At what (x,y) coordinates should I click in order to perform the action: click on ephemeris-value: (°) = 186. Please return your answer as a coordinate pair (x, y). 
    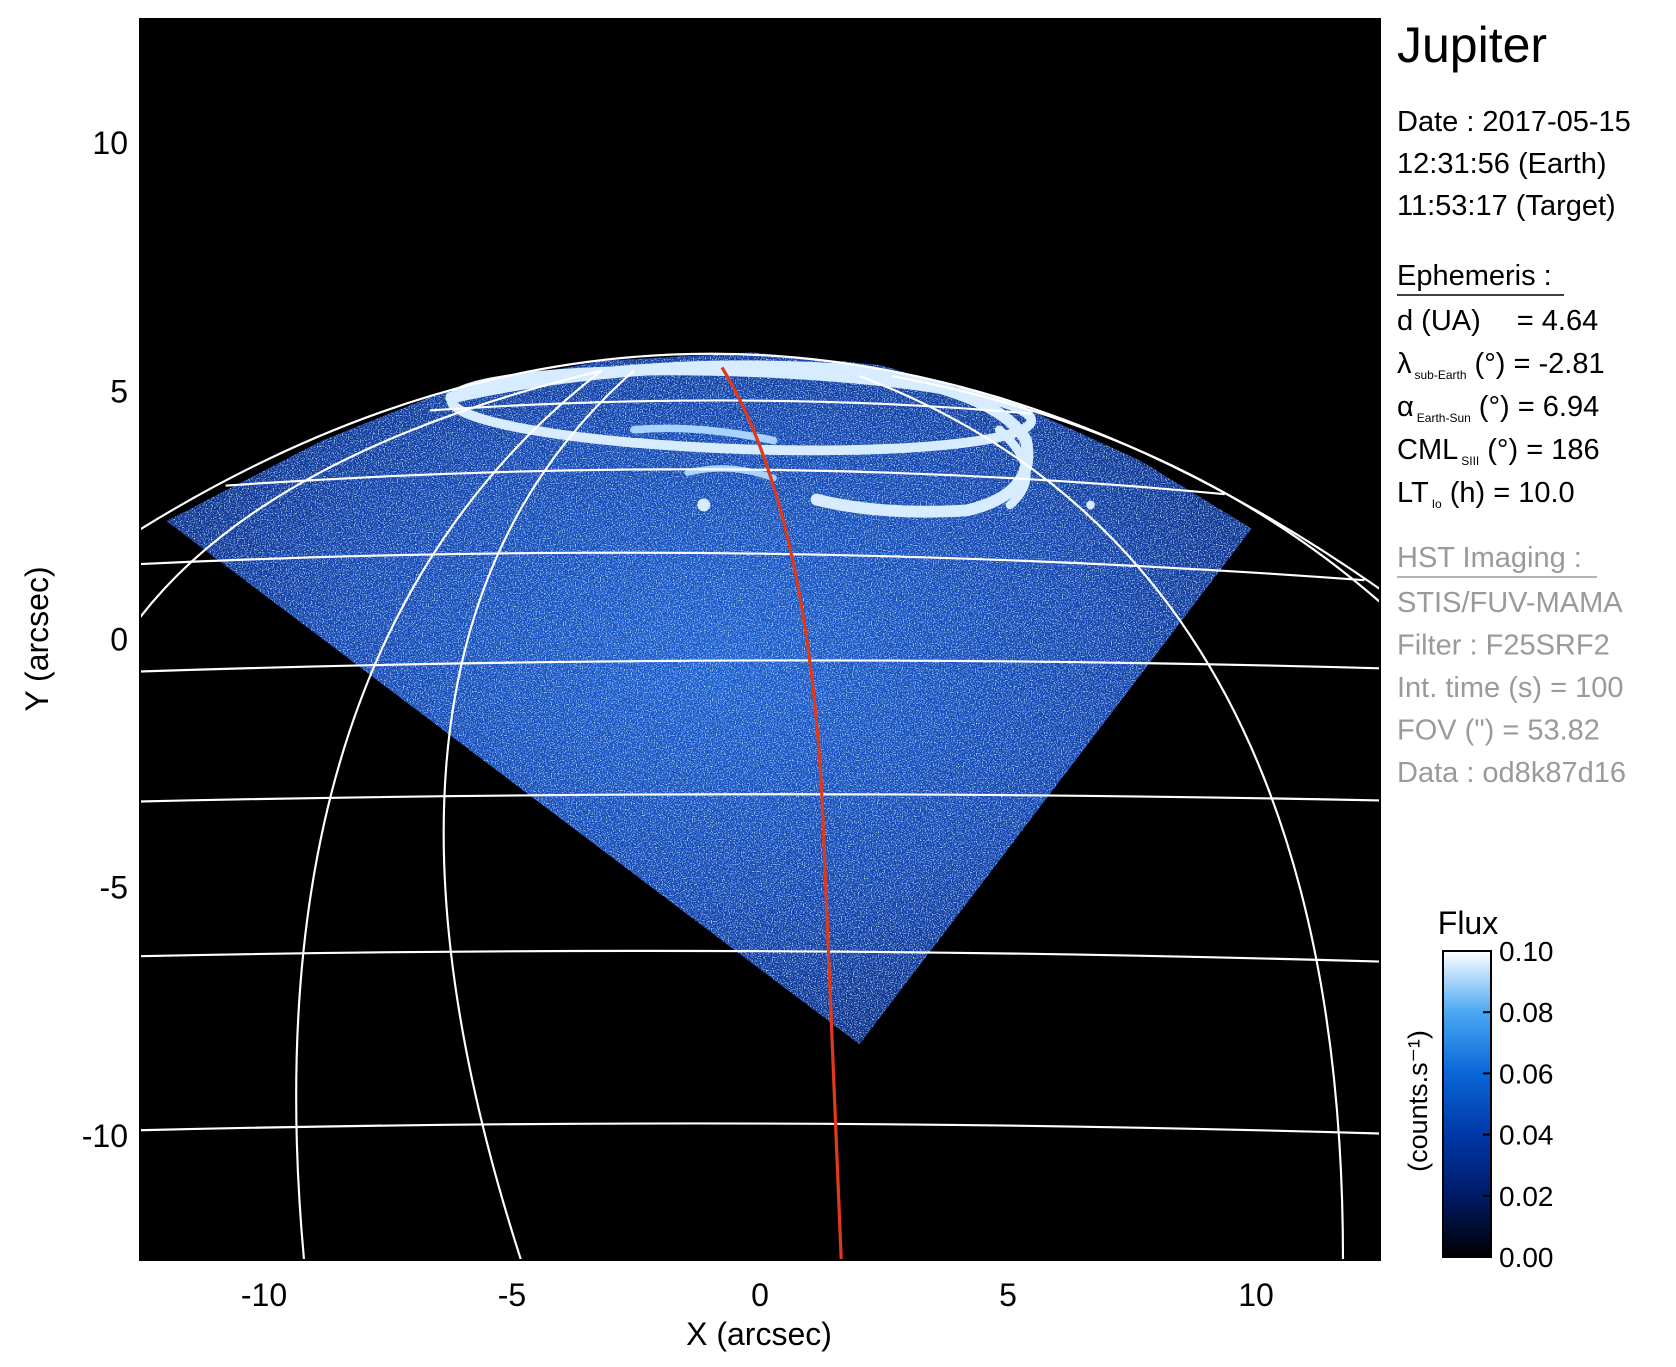
    Looking at the image, I should click on (1543, 450).